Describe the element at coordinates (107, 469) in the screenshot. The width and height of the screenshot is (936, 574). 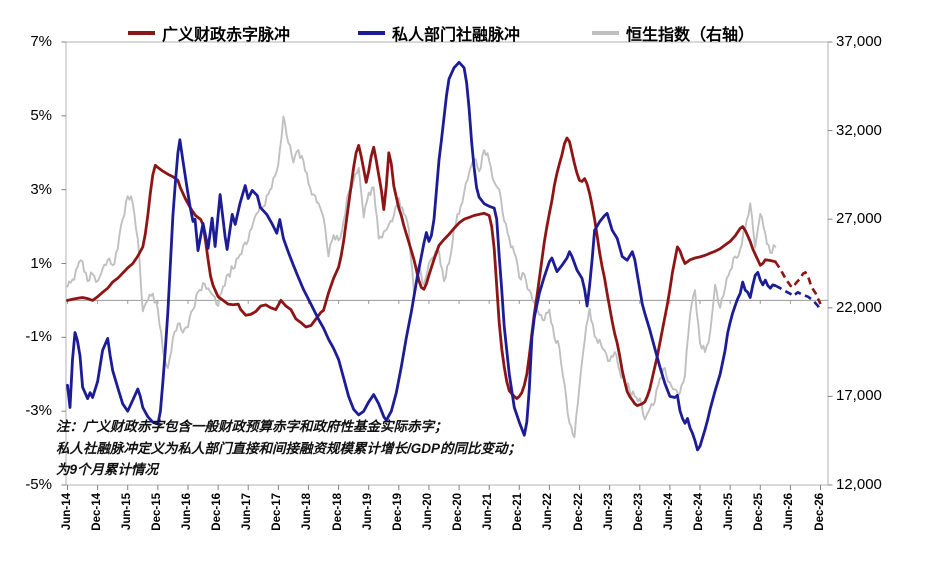
I see `footnote-line-3: 为9个月累计情况` at that location.